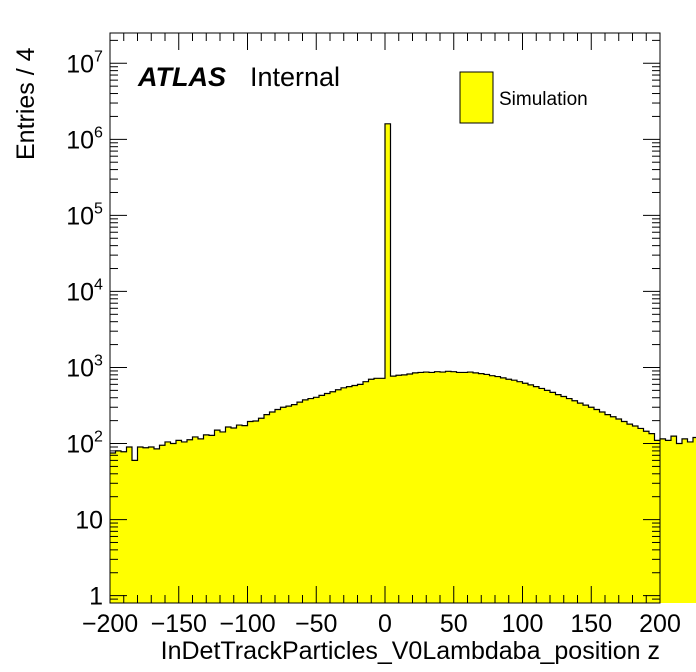  I want to click on x-tick-label: −150, so click(179, 624).